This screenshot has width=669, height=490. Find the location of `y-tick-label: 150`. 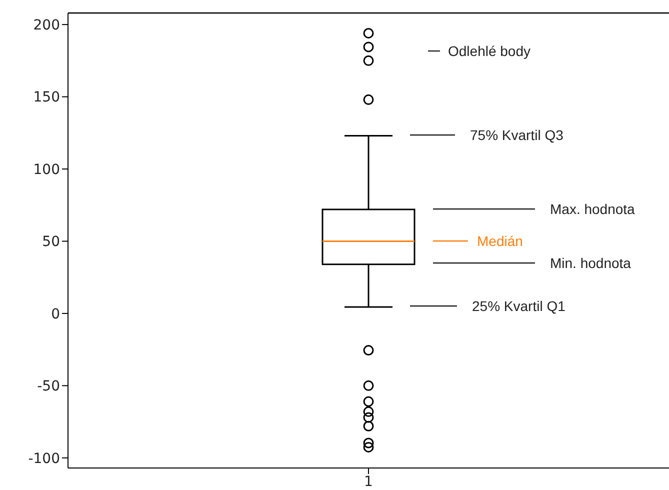

y-tick-label: 150 is located at coordinates (46, 98).